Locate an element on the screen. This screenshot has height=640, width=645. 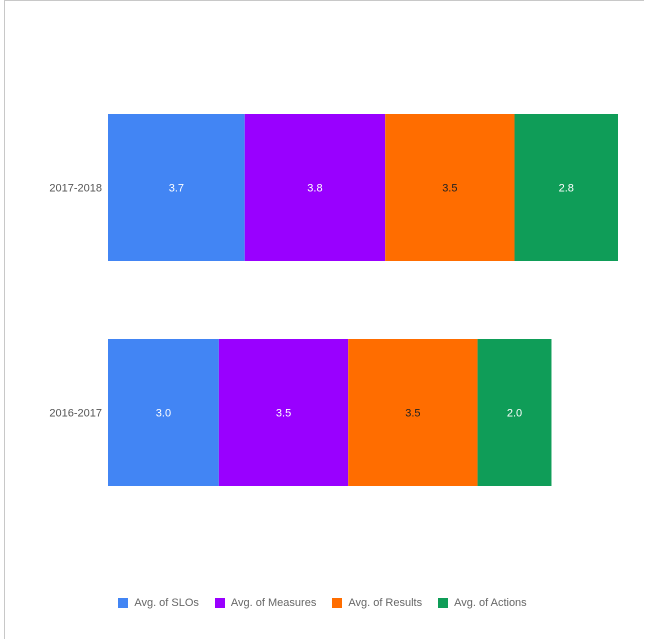
data-label-2016-2017-series-0: 3.0 is located at coordinates (163, 414).